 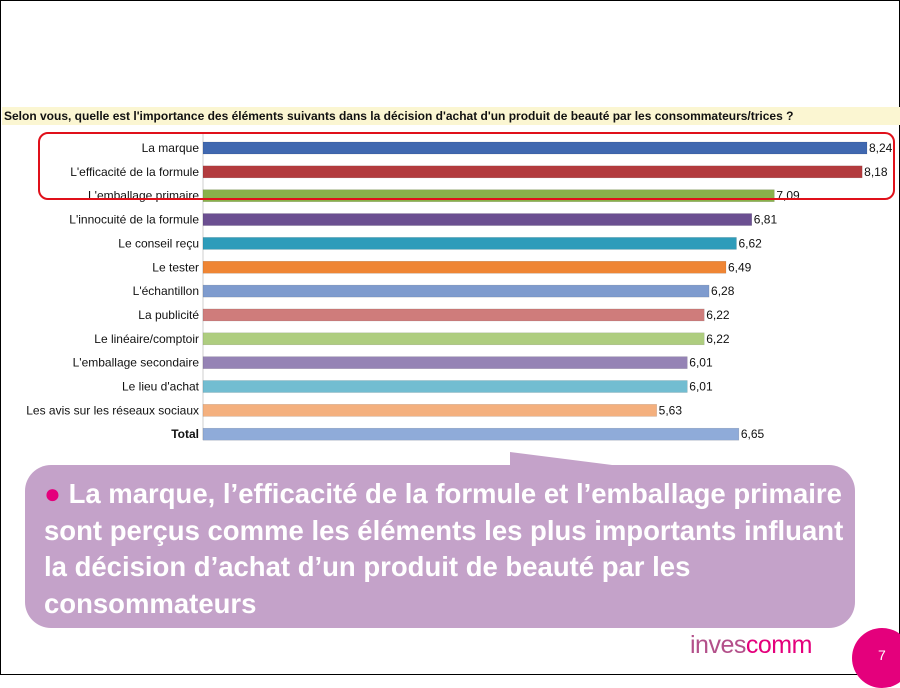 I want to click on category-label: Le conseil reçu, so click(x=158, y=243).